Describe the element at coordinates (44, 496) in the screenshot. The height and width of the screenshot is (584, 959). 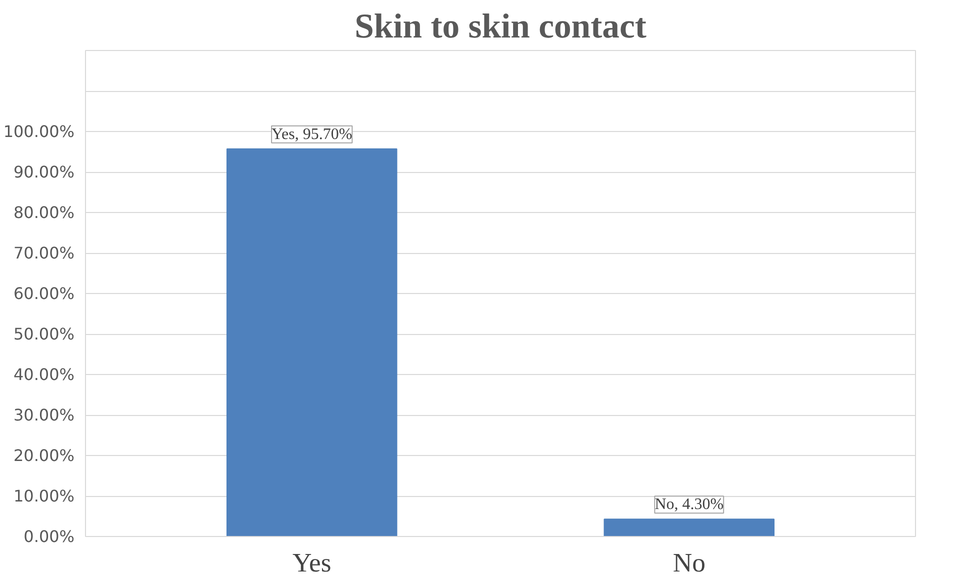
I see `y-tick-label: 10.00%` at that location.